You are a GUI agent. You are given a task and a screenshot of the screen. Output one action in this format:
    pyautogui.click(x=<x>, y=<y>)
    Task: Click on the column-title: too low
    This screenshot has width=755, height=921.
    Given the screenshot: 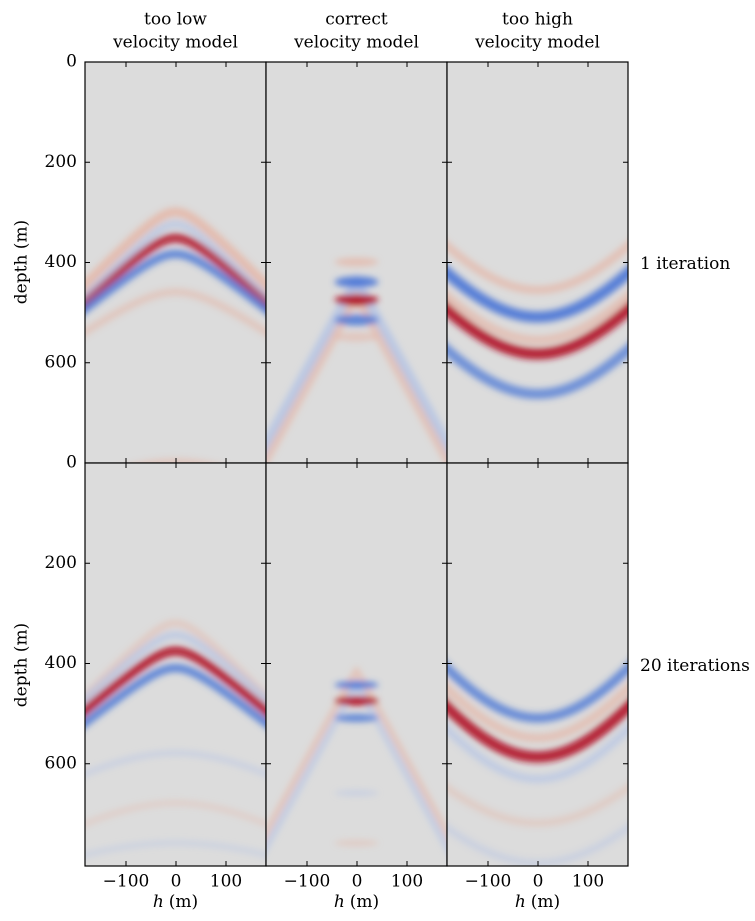 What is the action you would take?
    pyautogui.click(x=175, y=20)
    